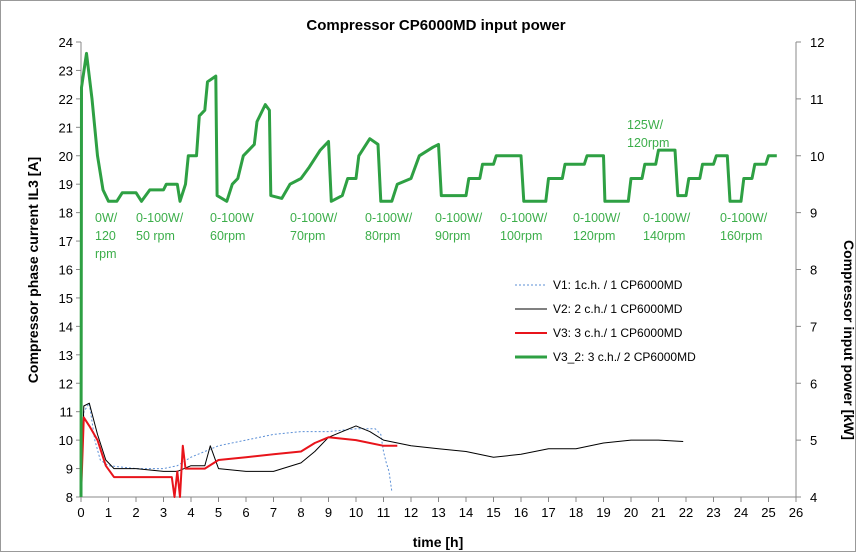 Image resolution: width=856 pixels, height=552 pixels. What do you see at coordinates (411, 512) in the screenshot?
I see `x-tick-label: 12` at bounding box center [411, 512].